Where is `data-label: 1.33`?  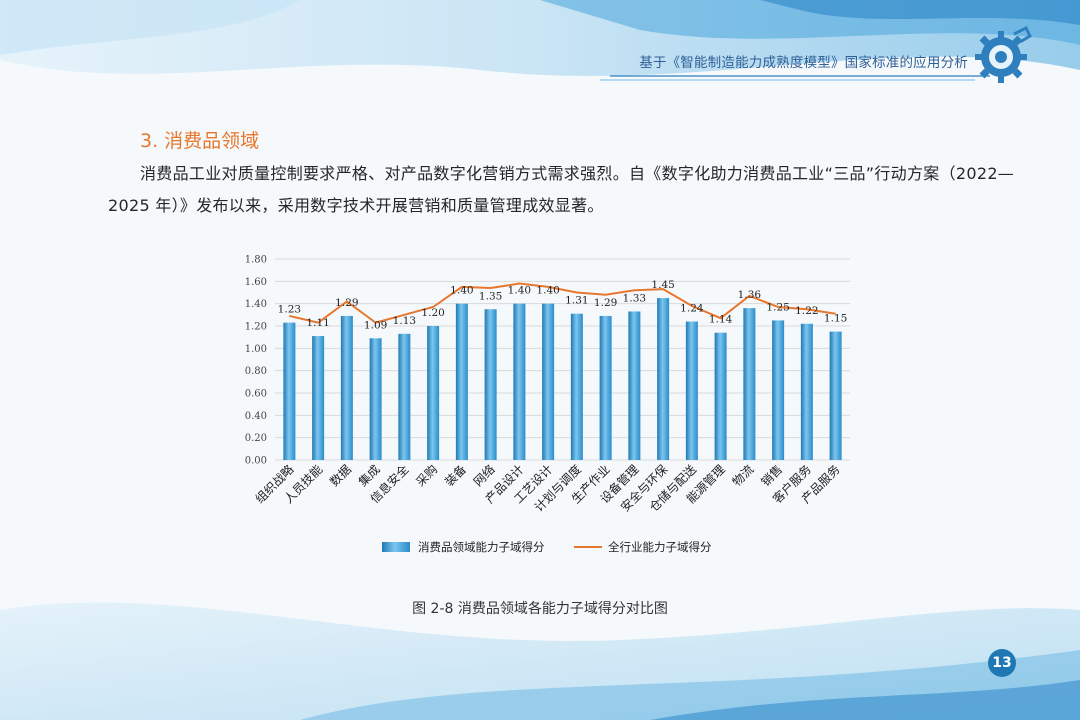
data-label: 1.33 is located at coordinates (634, 298).